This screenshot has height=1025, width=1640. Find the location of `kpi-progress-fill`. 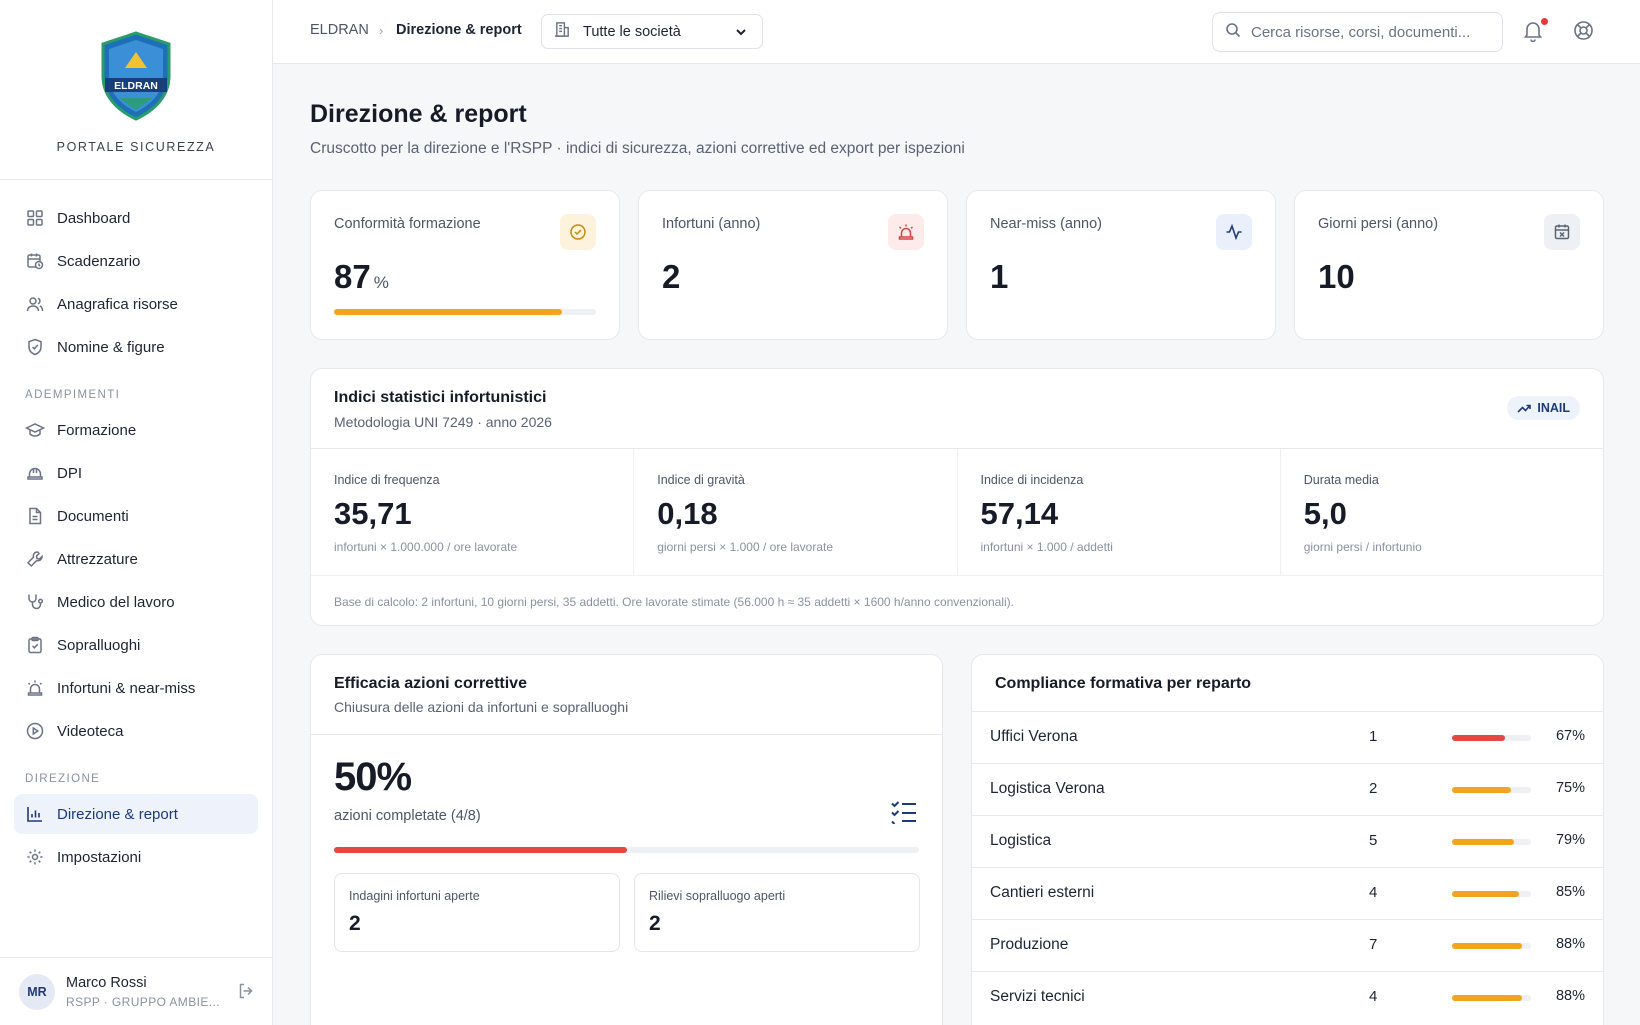

kpi-progress-fill is located at coordinates (448, 312).